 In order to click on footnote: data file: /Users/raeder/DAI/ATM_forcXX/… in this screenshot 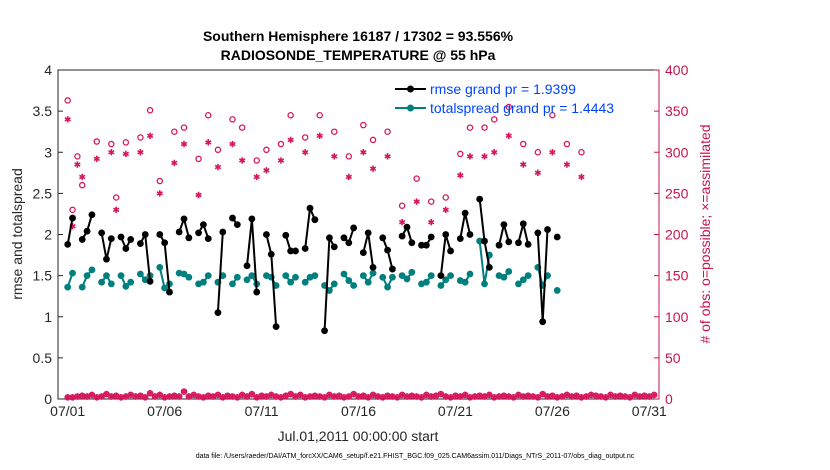, I will do `click(415, 456)`.